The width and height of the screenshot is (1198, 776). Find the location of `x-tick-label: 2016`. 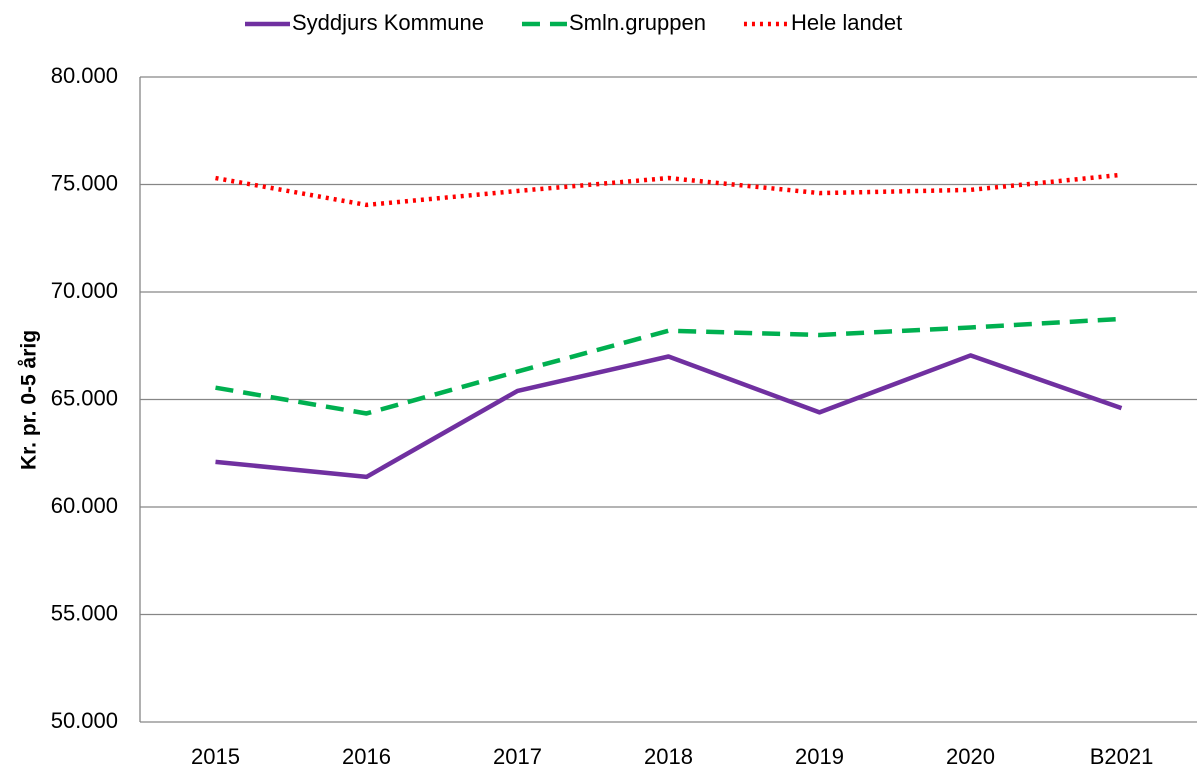

x-tick-label: 2016 is located at coordinates (366, 756).